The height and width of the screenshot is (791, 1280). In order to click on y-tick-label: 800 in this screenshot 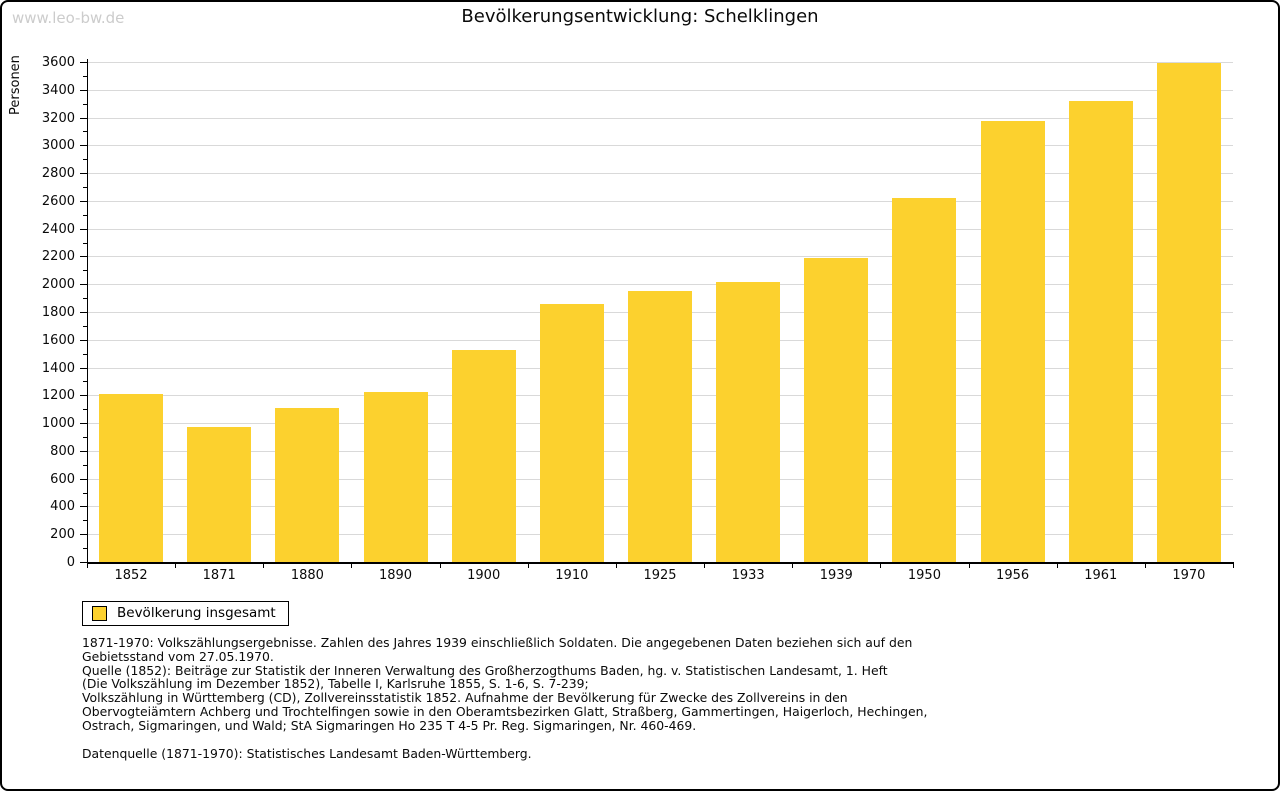, I will do `click(62, 451)`.